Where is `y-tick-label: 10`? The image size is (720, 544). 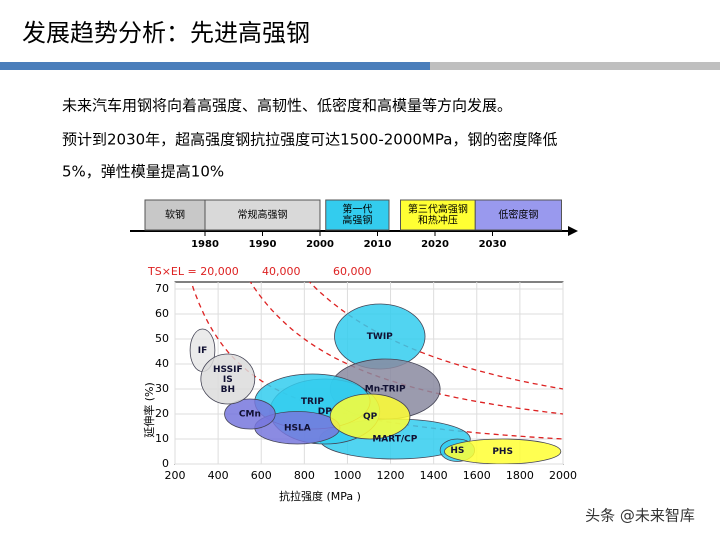
y-tick-label: 10 is located at coordinates (162, 438).